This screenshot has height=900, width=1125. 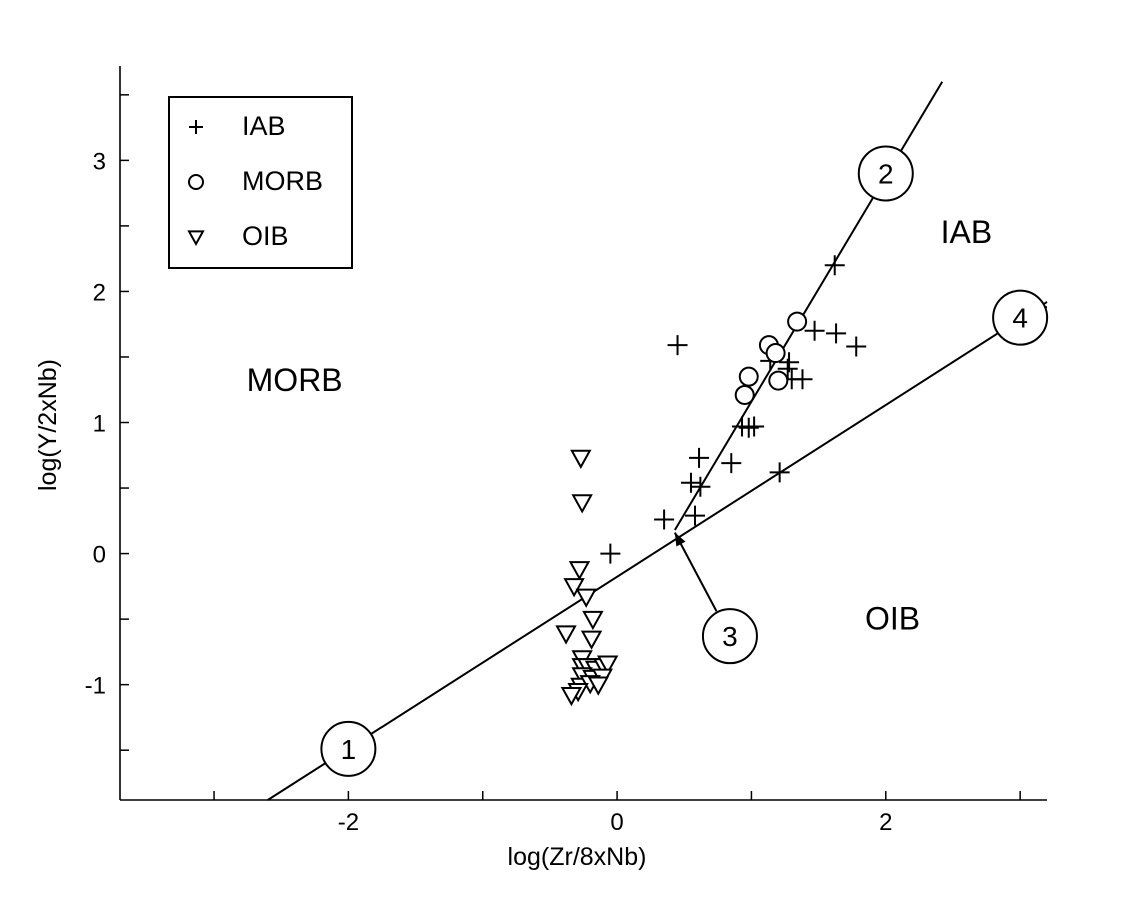 I want to click on legend-label: IAB, so click(x=264, y=126).